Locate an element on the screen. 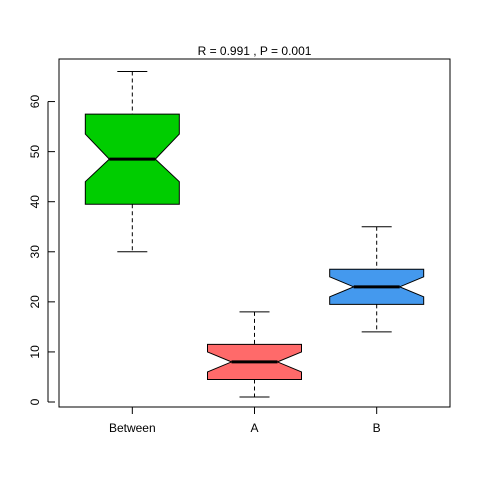 The width and height of the screenshot is (480, 480). y-tick-label-10: 10 is located at coordinates (35, 352).